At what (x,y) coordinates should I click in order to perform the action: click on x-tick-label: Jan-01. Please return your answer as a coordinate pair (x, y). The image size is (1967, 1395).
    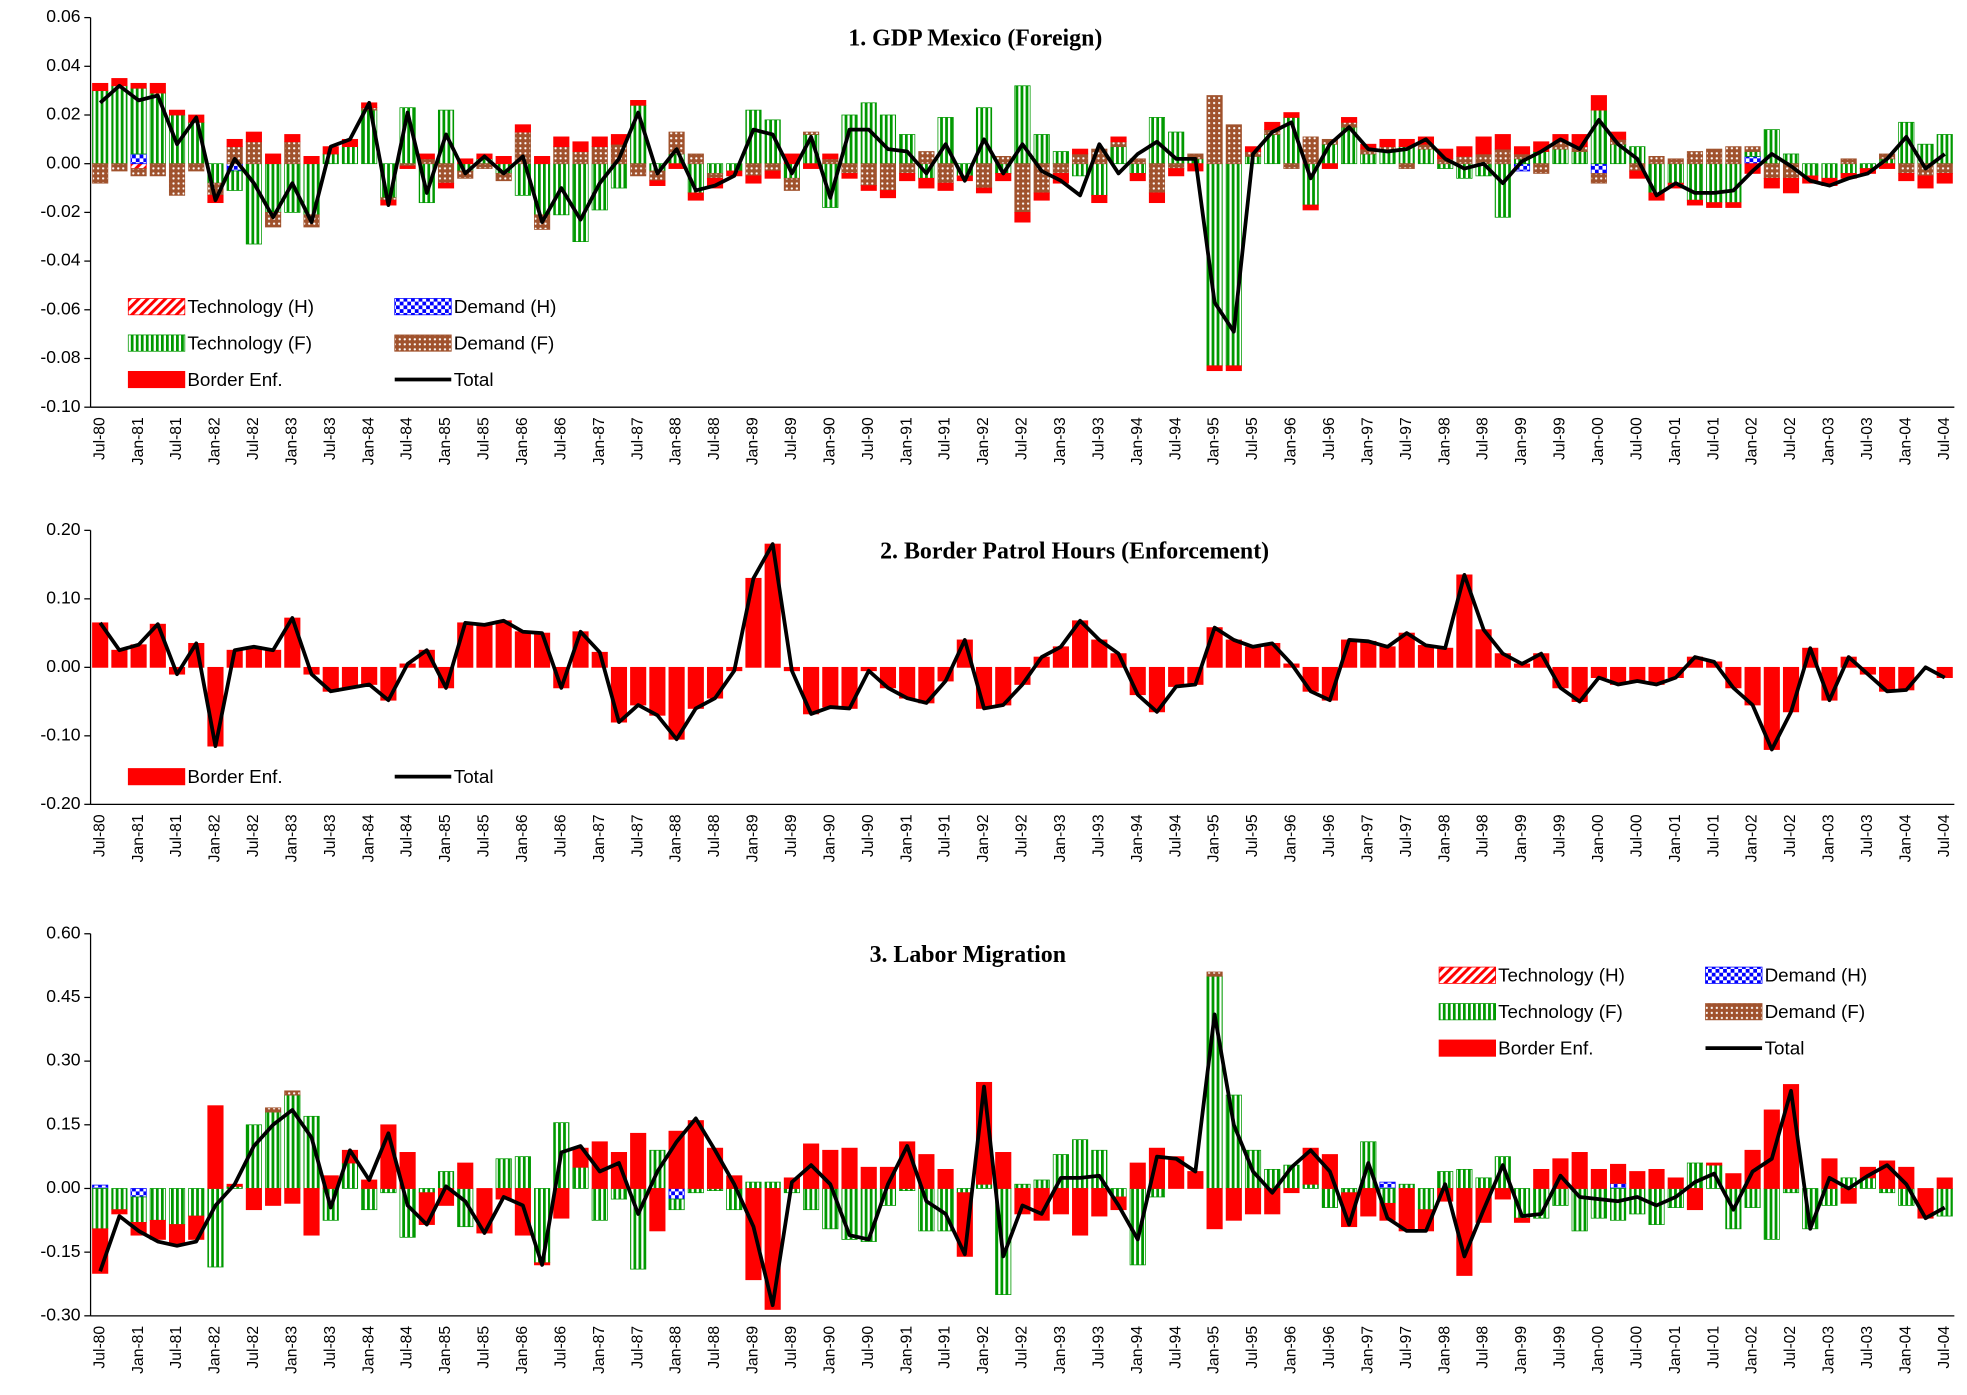
    Looking at the image, I should click on (1675, 441).